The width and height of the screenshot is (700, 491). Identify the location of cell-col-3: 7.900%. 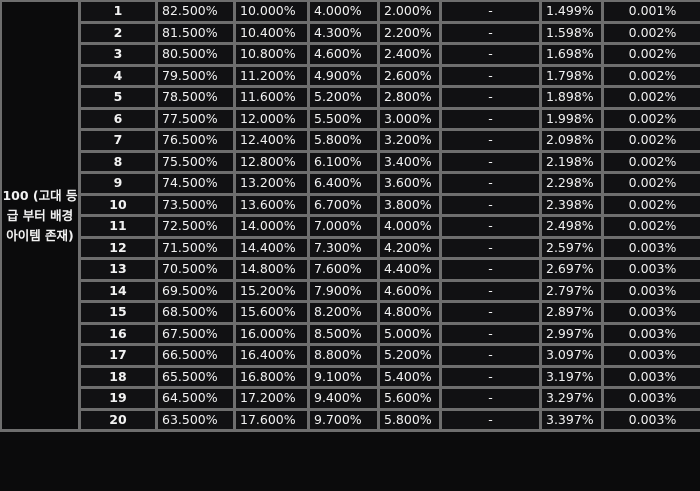
(343, 290).